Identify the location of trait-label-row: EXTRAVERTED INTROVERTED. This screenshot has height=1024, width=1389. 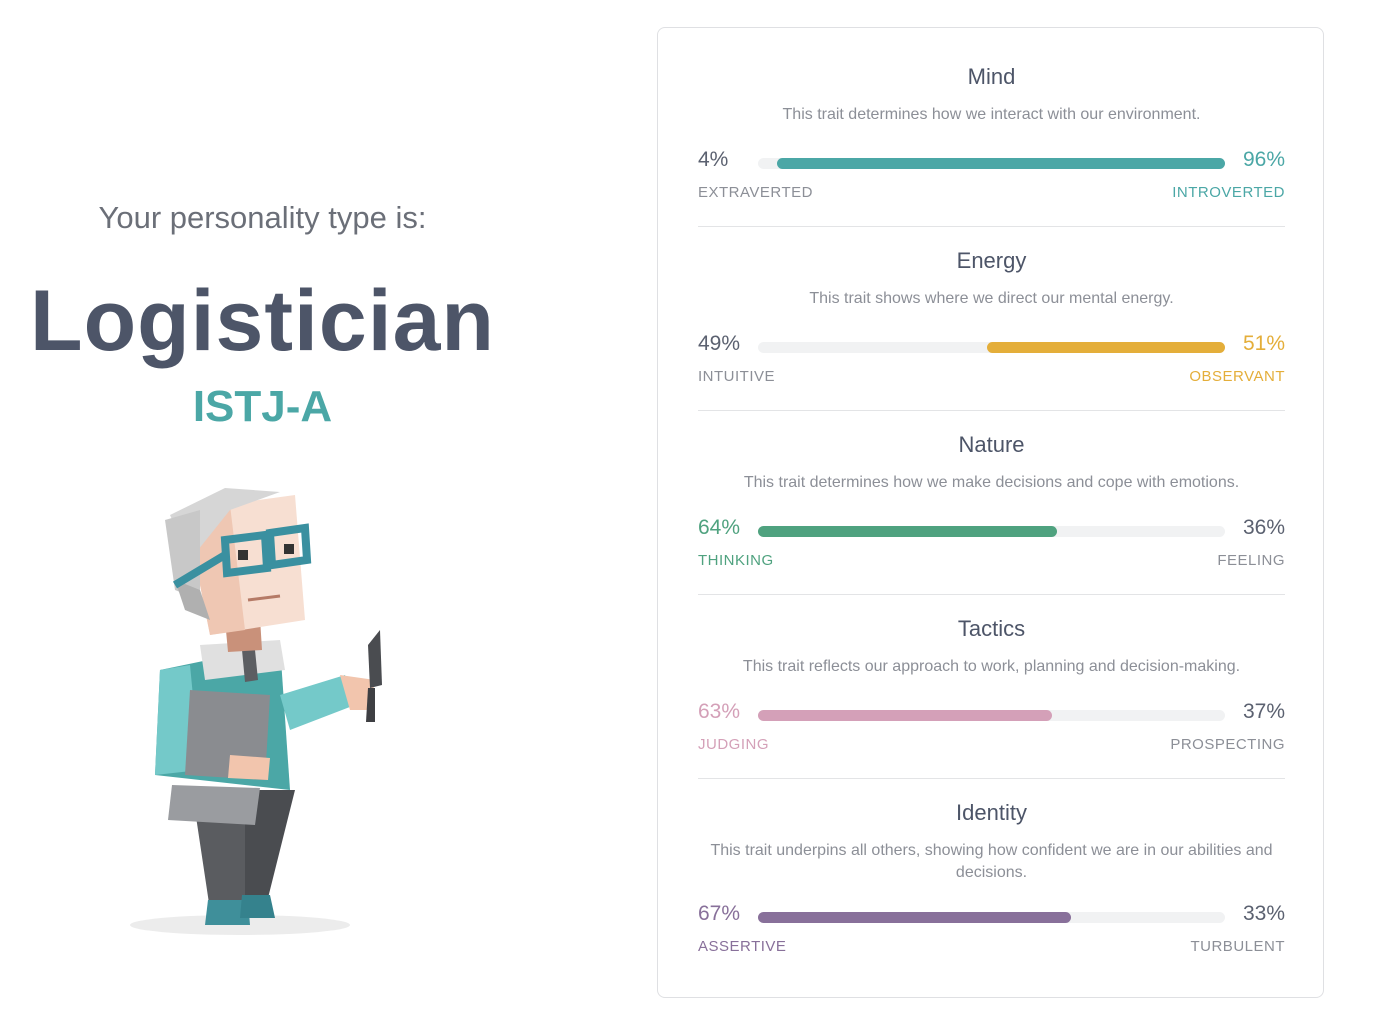
(991, 194).